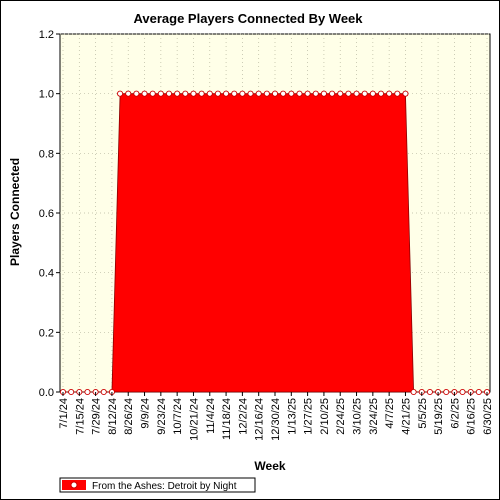 This screenshot has height=500, width=500. What do you see at coordinates (260, 419) in the screenshot?
I see `x-tick-label: 12/16/24` at bounding box center [260, 419].